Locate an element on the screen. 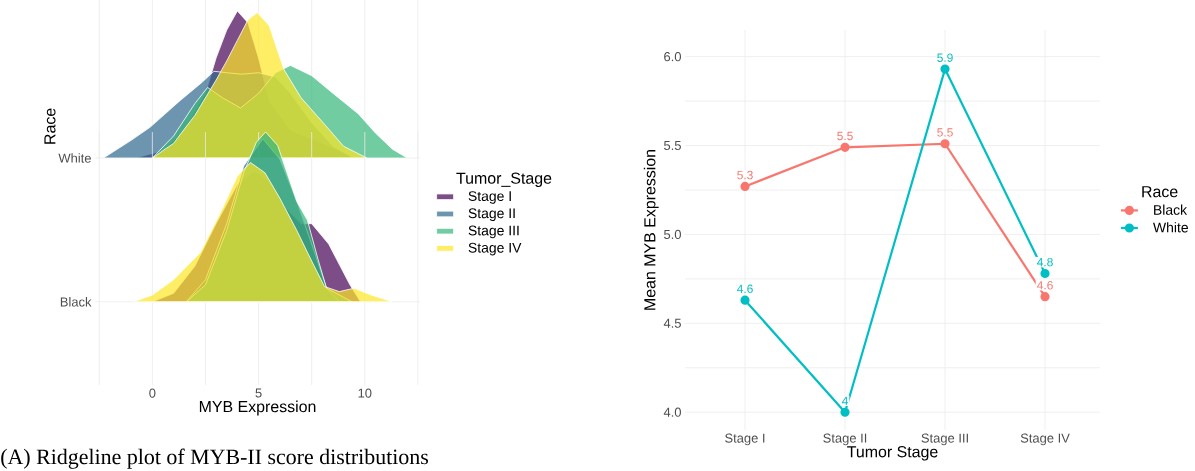  y-tick-label: 4.0 is located at coordinates (672, 412).